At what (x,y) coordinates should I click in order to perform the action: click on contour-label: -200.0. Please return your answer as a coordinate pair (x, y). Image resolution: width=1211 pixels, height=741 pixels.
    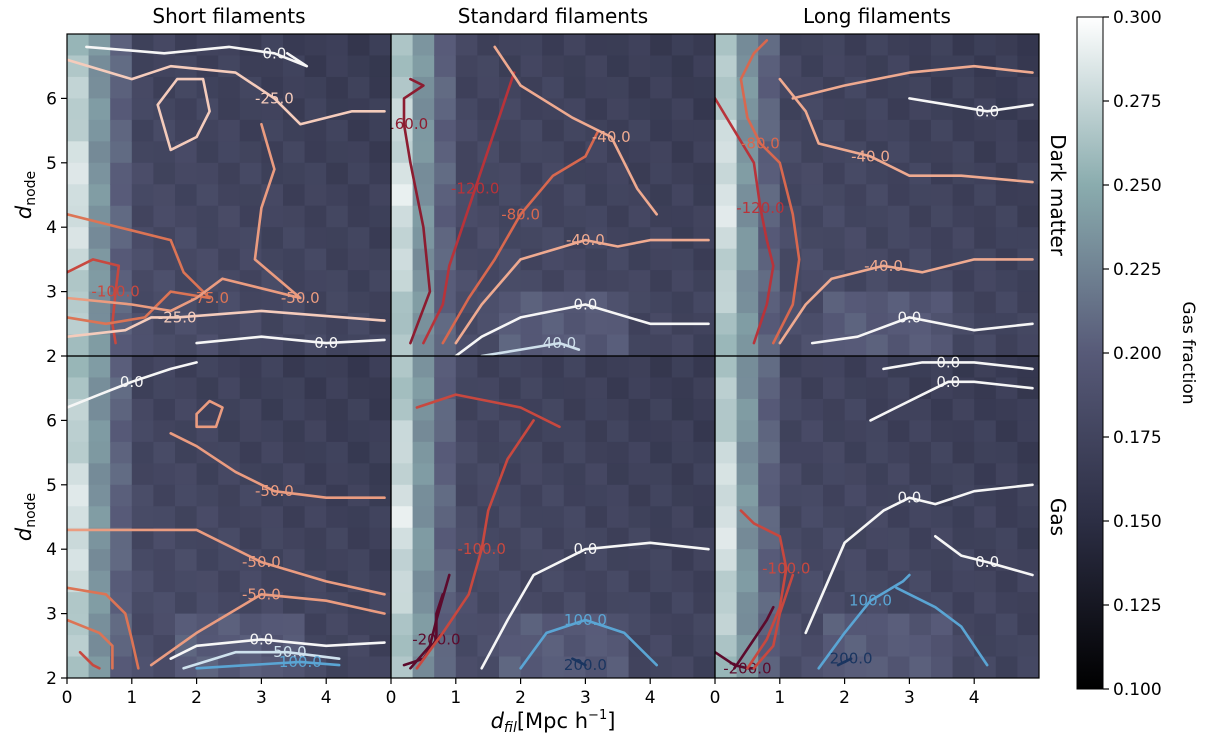
    Looking at the image, I should click on (436, 639).